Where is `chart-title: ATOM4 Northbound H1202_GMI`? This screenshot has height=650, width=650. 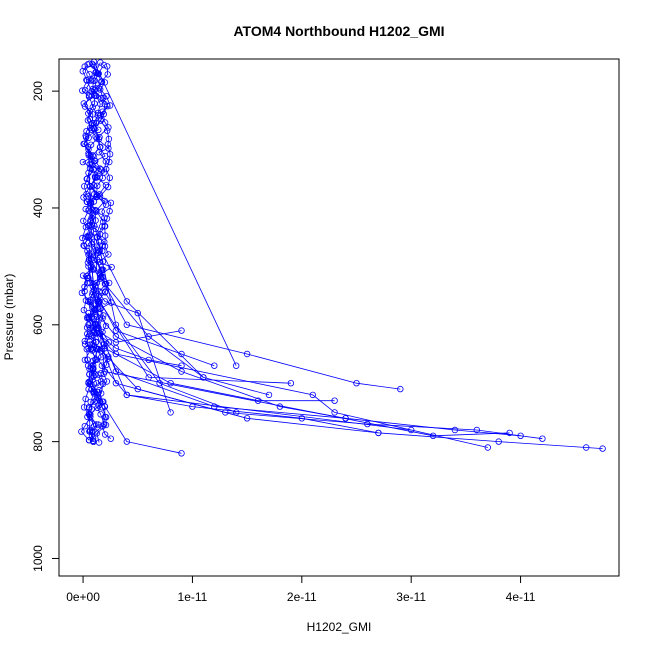
chart-title: ATOM4 Northbound H1202_GMI is located at coordinates (338, 31).